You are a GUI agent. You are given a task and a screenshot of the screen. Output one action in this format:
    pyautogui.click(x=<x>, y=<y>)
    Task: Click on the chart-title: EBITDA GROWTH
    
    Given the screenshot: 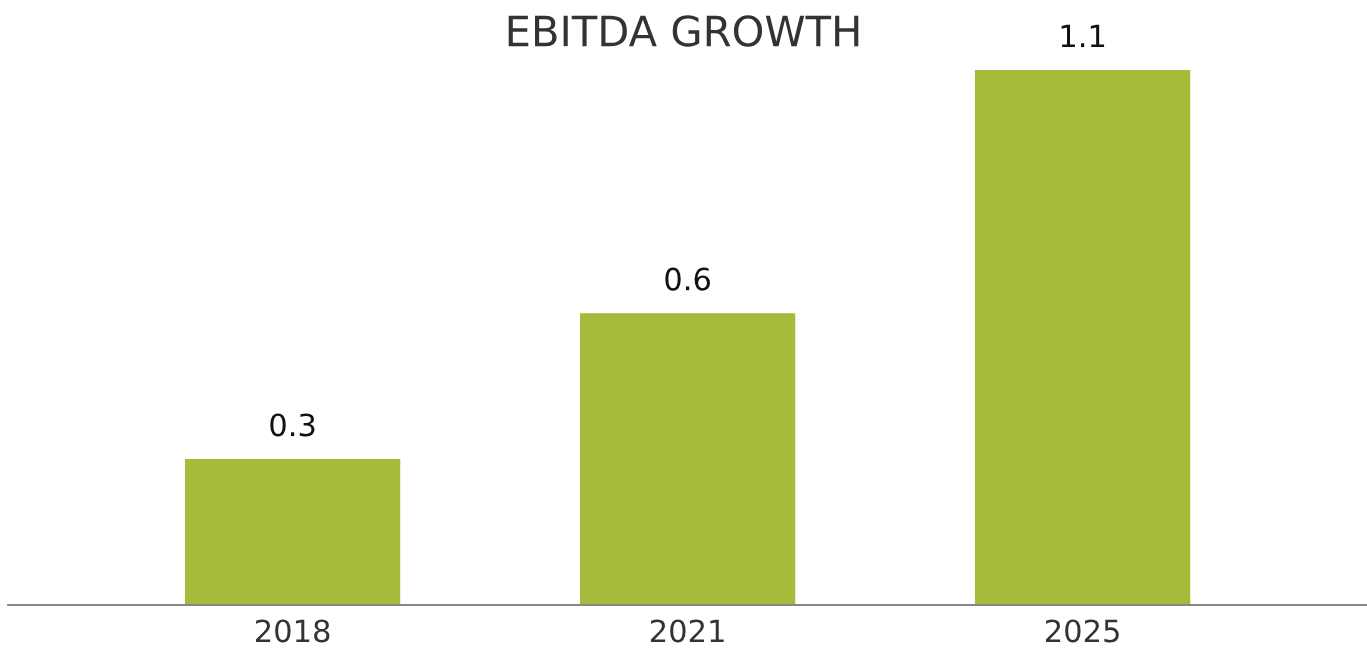 What is the action you would take?
    pyautogui.click(x=683, y=31)
    